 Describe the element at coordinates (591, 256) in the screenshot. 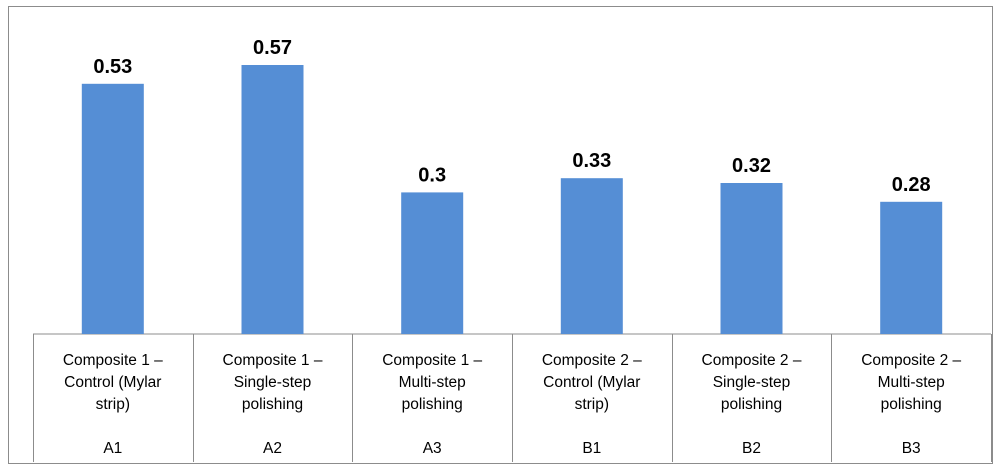

I see `bar-b1` at that location.